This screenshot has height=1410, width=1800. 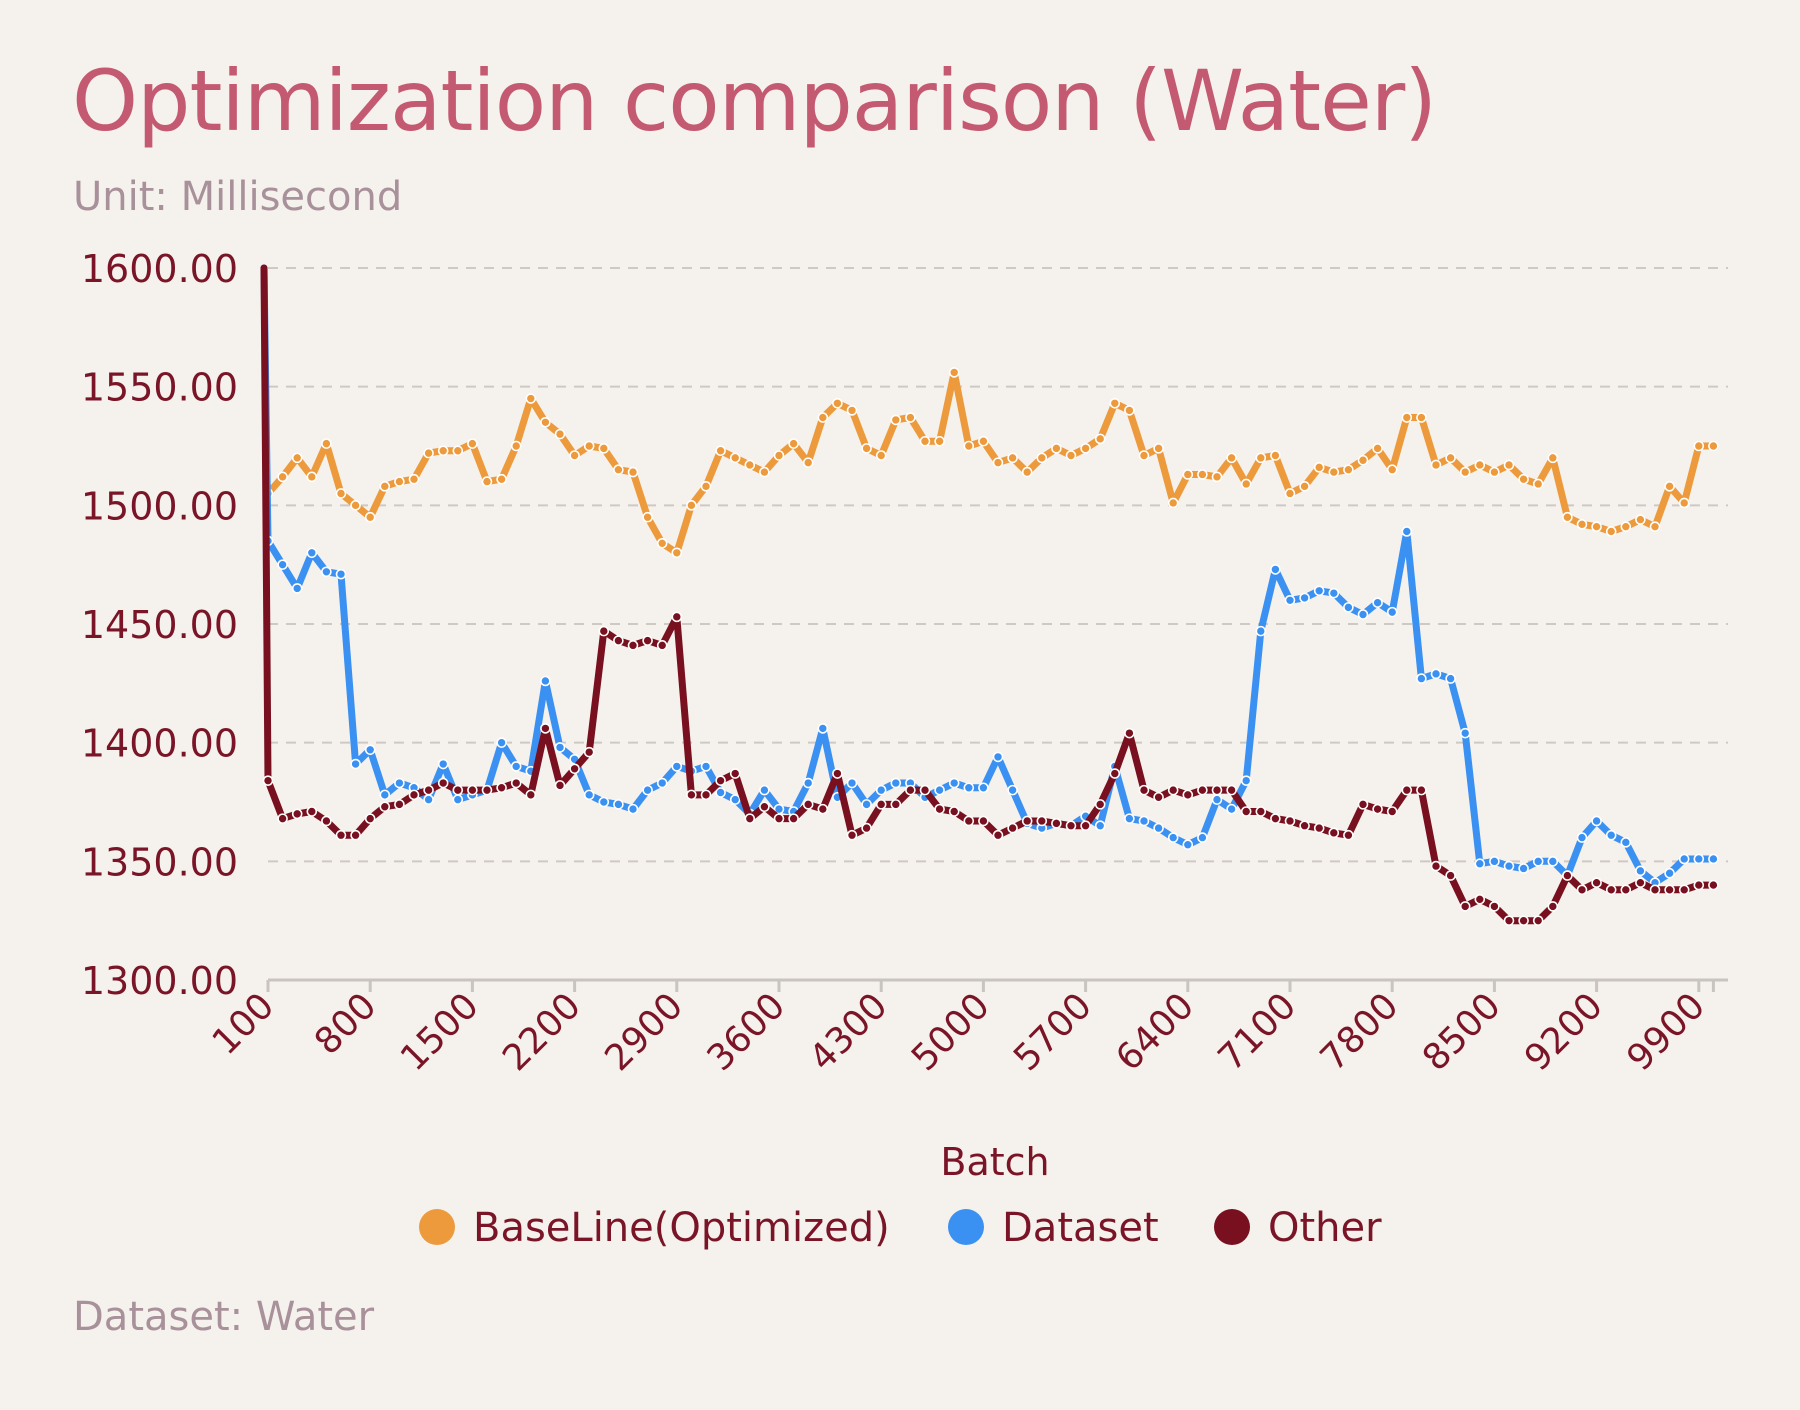 What do you see at coordinates (159, 269) in the screenshot?
I see `y-tick-label: 1600.00` at bounding box center [159, 269].